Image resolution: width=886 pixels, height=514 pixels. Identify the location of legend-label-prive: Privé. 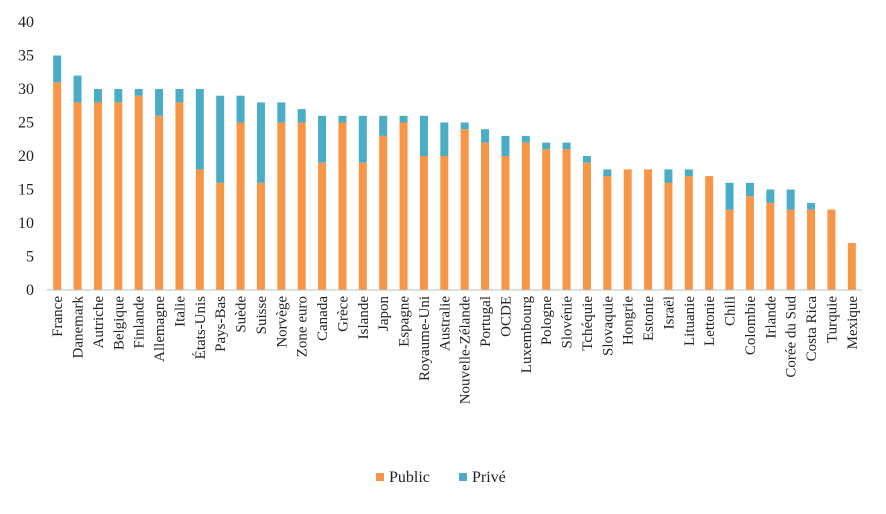
(489, 477).